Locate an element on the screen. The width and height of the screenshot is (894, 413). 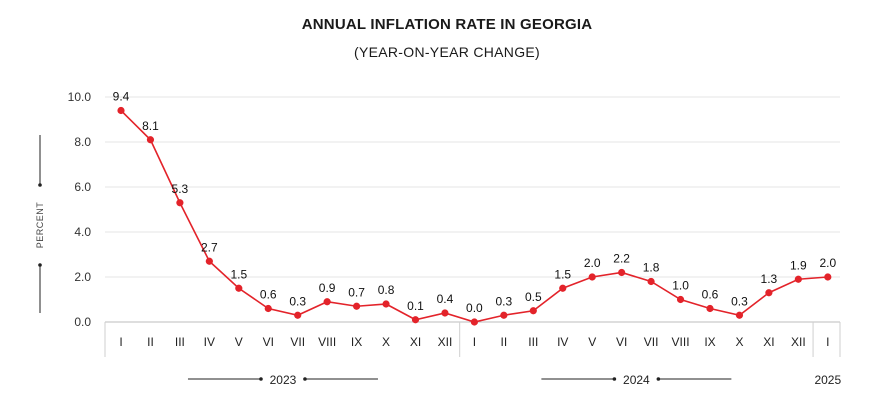
year-label: 2023 is located at coordinates (283, 380).